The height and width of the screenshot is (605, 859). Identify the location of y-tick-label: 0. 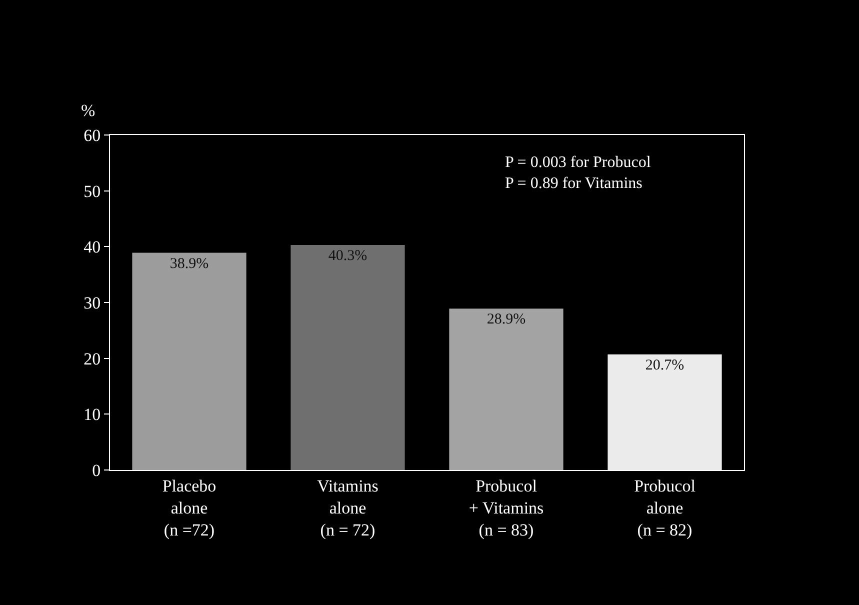
(96, 470).